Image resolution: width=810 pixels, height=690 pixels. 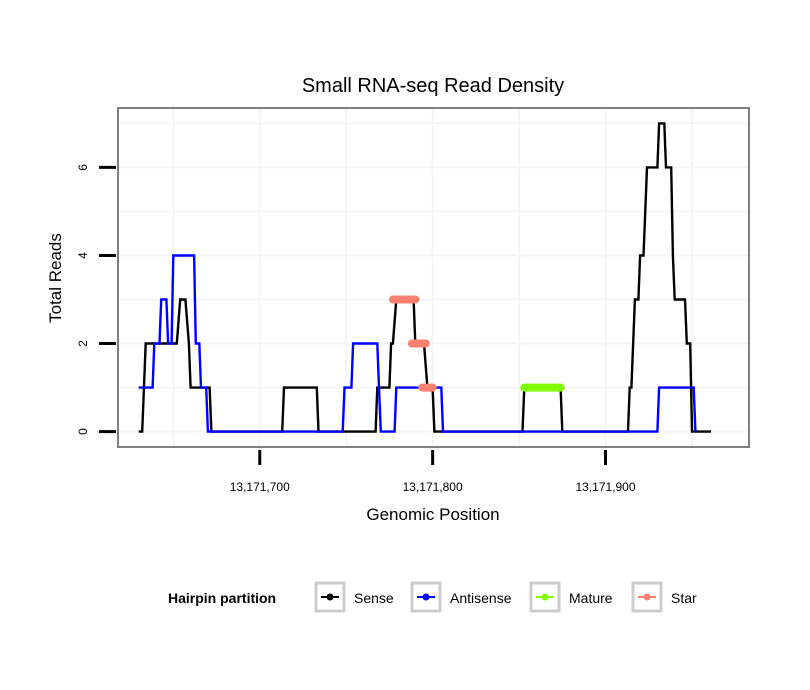 I want to click on legend-key-box, so click(x=647, y=597).